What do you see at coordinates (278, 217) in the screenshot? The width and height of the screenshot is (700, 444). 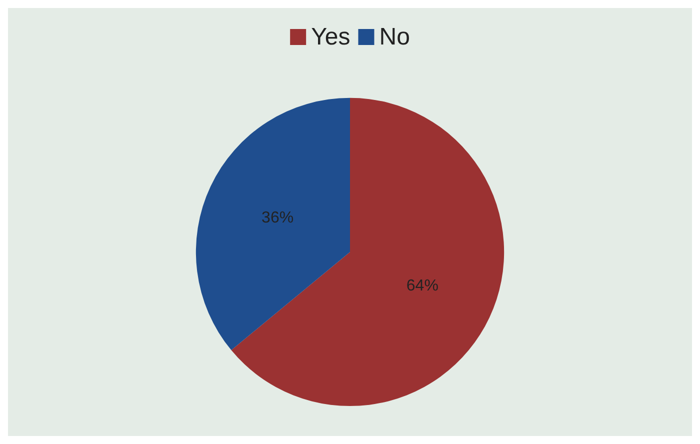 I see `data-label: 36%` at bounding box center [278, 217].